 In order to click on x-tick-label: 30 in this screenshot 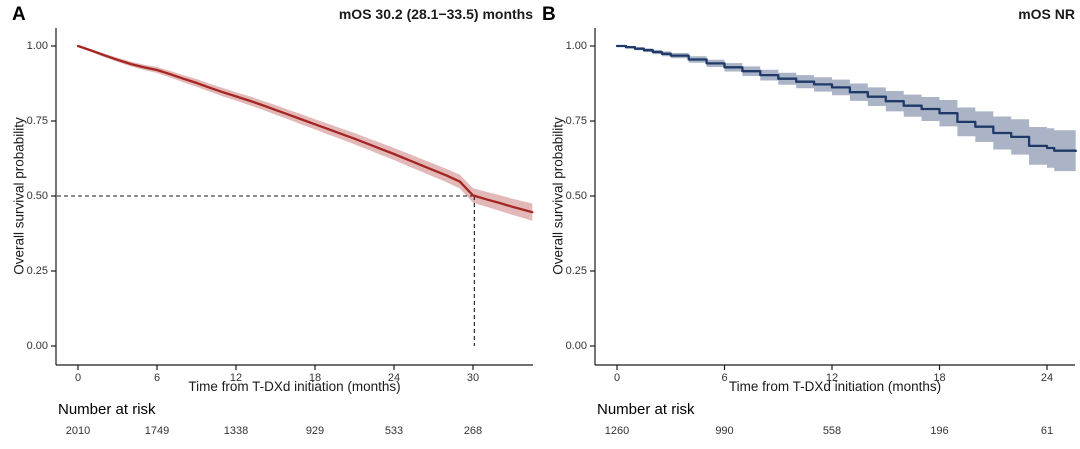, I will do `click(473, 378)`.